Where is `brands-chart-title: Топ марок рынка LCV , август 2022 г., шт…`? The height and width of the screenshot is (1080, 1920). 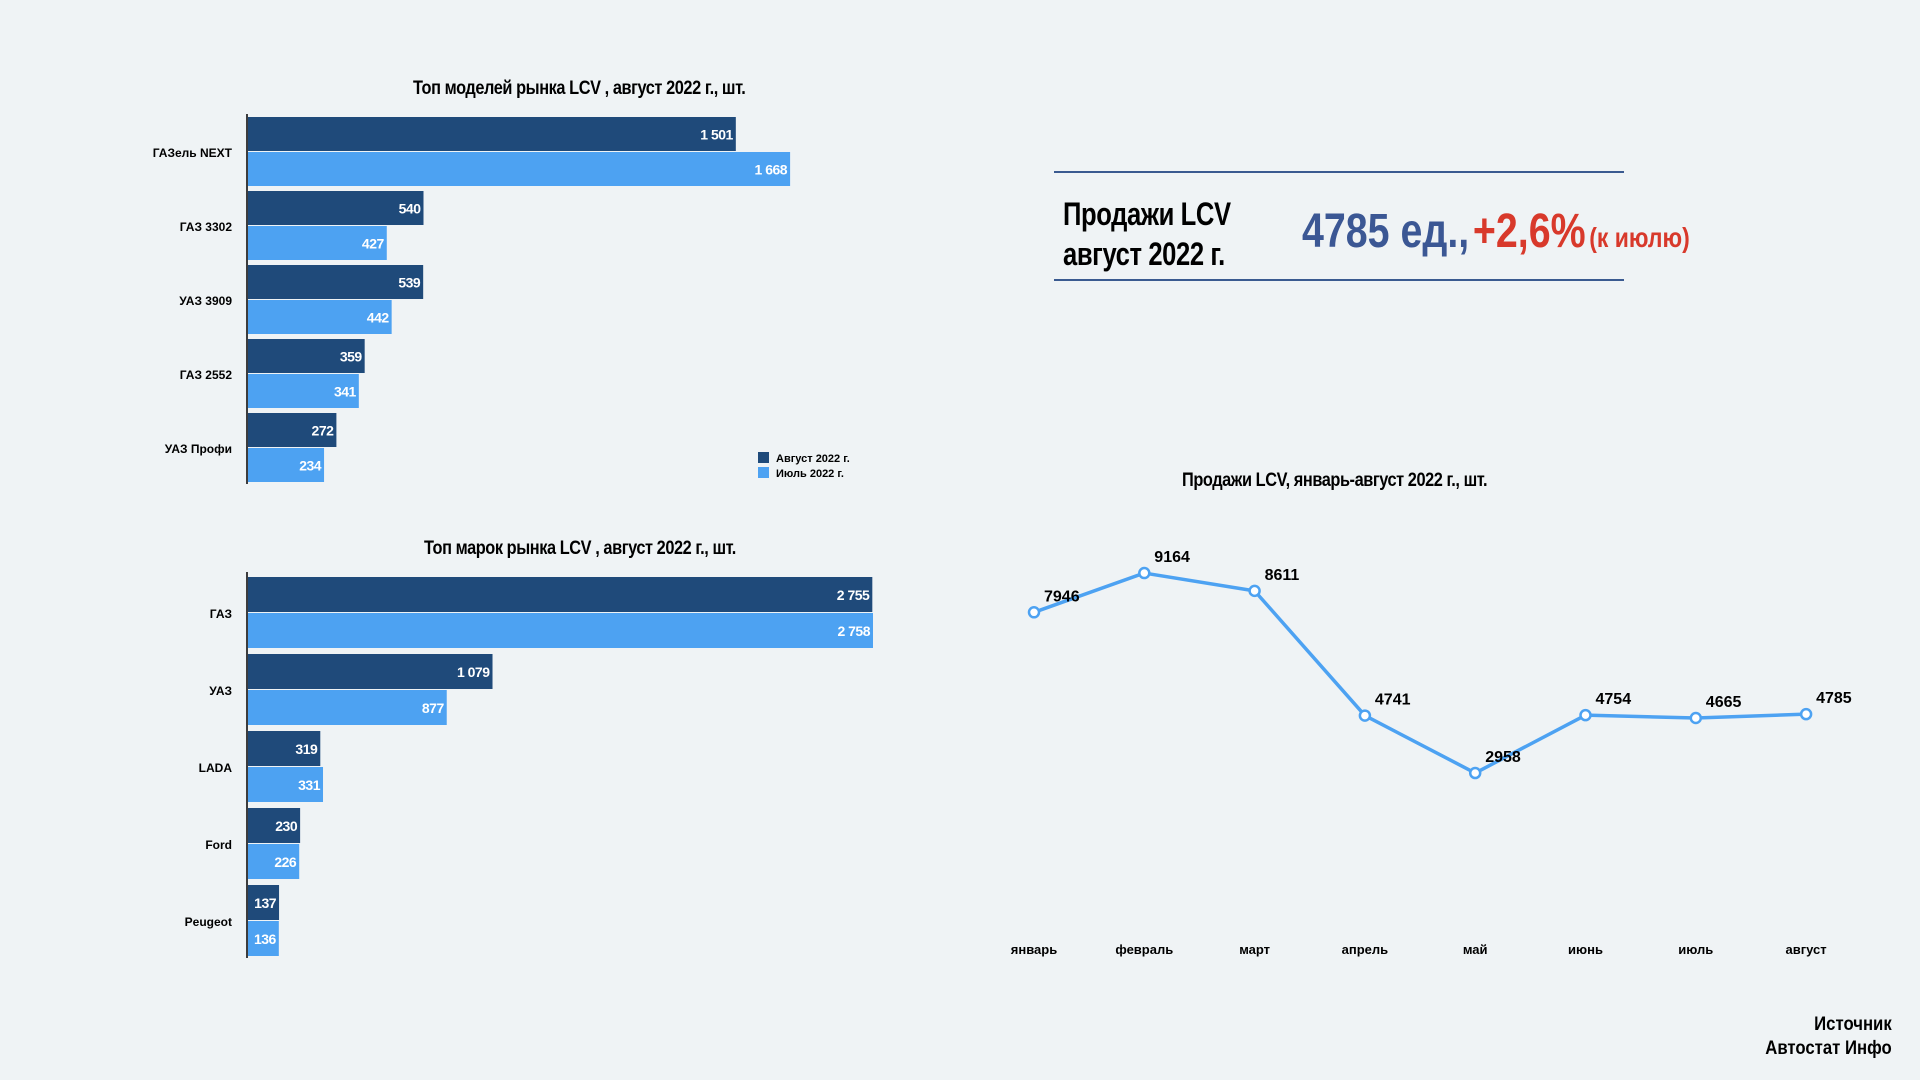 brands-chart-title: Топ марок рынка LCV , август 2022 г., шт… is located at coordinates (580, 548).